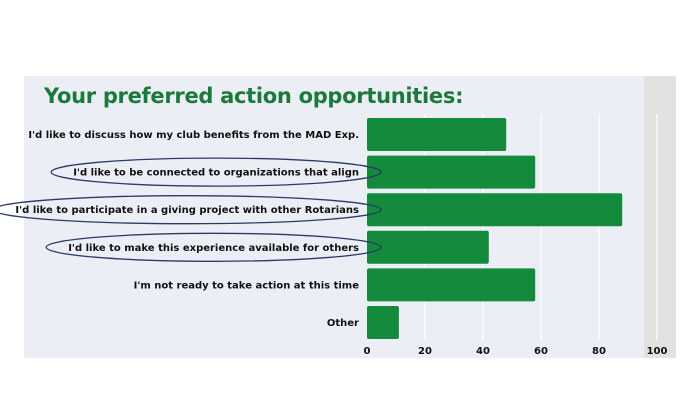 The height and width of the screenshot is (400, 700). Describe the element at coordinates (657, 351) in the screenshot. I see `x-tick-label: 100` at that location.